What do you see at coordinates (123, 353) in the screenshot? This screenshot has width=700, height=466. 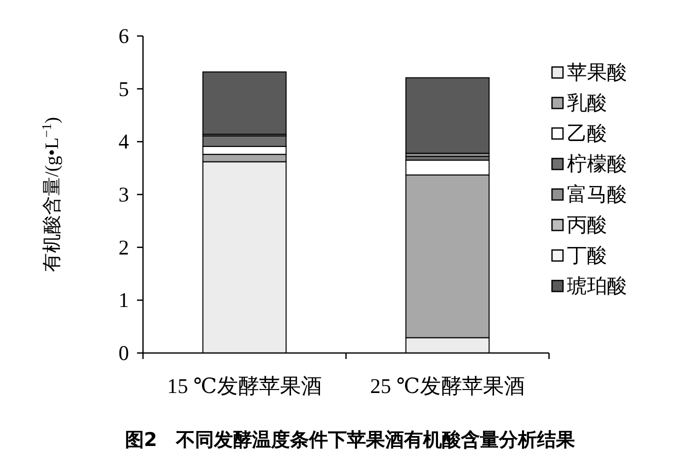 I see `y-tick-label: 0` at bounding box center [123, 353].